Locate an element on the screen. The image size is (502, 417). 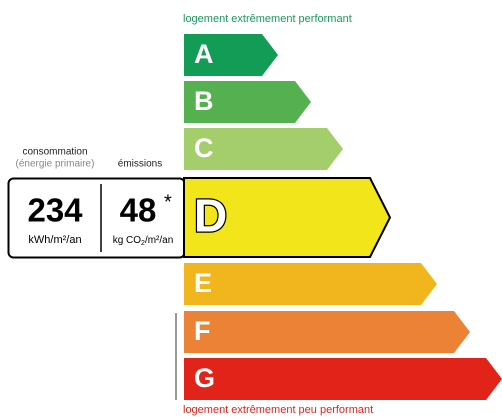
class-letter: D is located at coordinates (210, 216).